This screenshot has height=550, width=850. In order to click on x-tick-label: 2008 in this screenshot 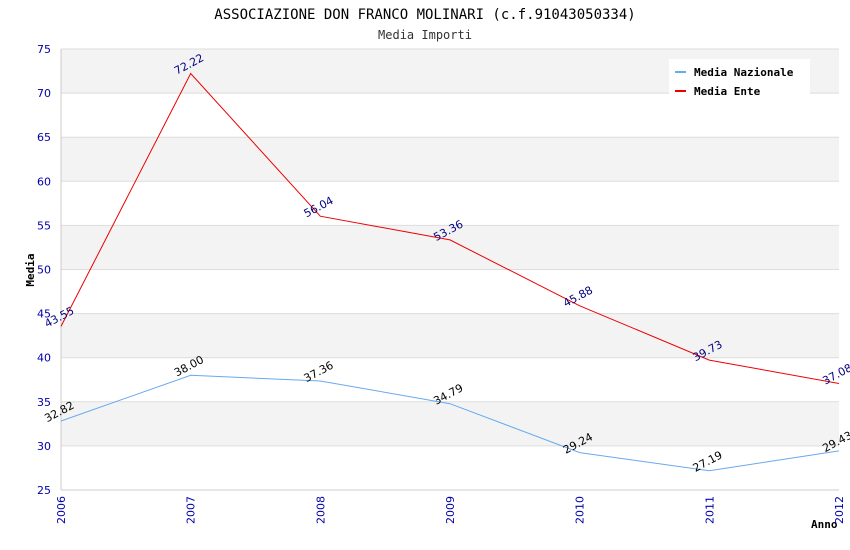, I will do `click(320, 510)`.